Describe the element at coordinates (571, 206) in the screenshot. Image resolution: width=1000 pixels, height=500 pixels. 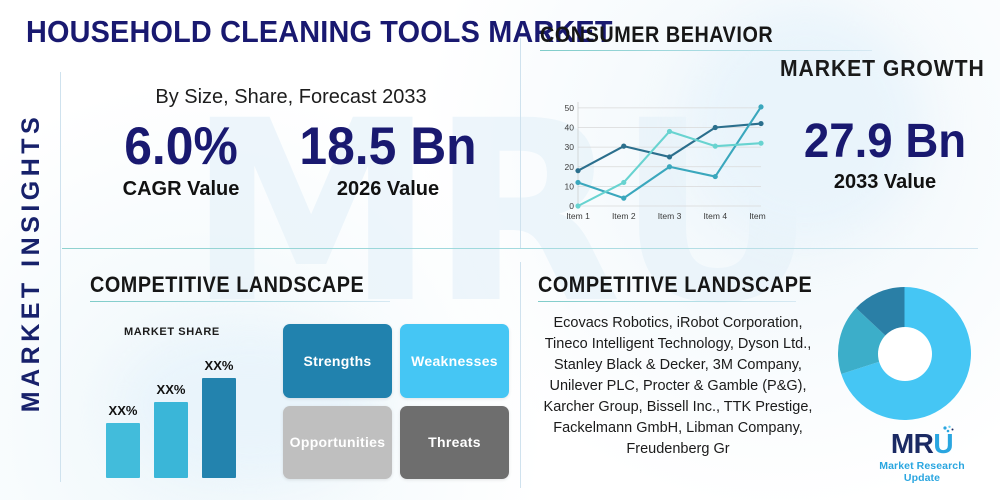
I see `svg-text: 0` at that location.